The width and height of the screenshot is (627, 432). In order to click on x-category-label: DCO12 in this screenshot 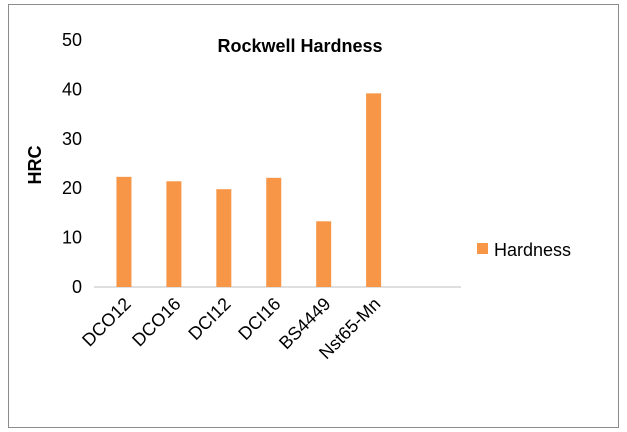, I will do `click(106, 322)`.